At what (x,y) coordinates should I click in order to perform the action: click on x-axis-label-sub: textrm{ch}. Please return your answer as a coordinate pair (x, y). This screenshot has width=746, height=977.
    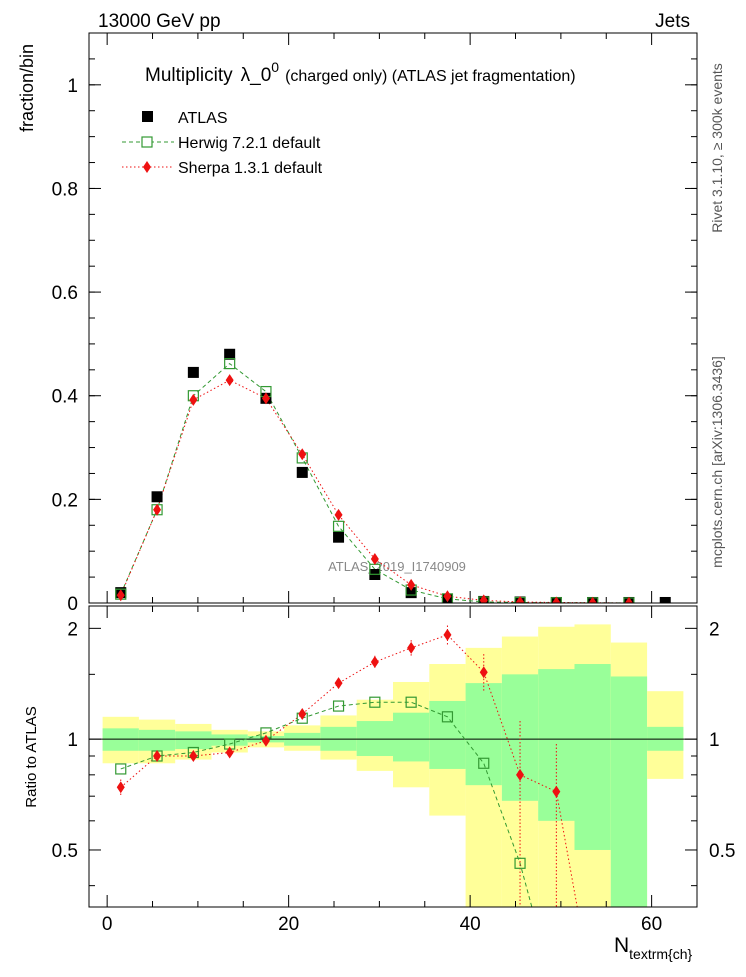
    Looking at the image, I should click on (660, 954).